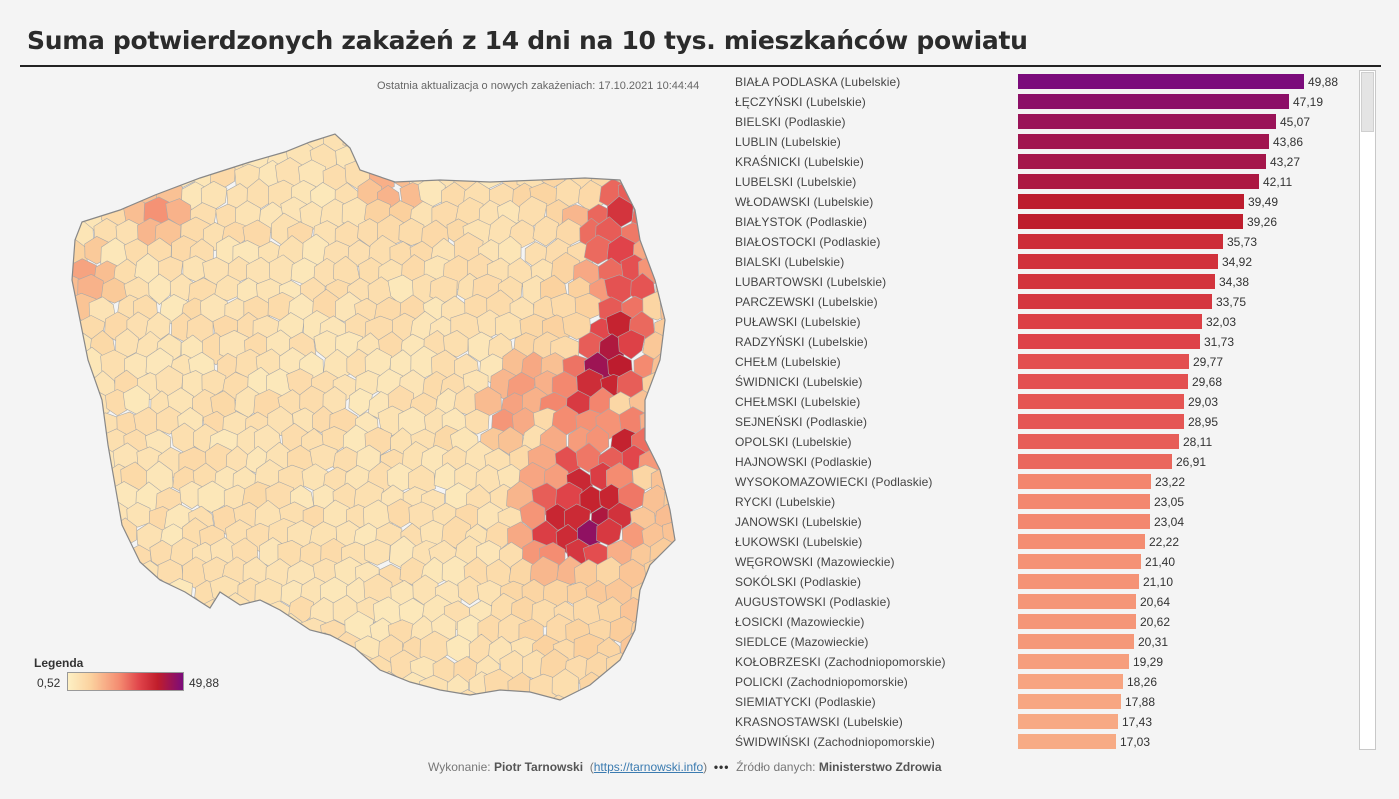 Image resolution: width=1399 pixels, height=799 pixels. I want to click on scrollbar-thumb, so click(1367, 102).